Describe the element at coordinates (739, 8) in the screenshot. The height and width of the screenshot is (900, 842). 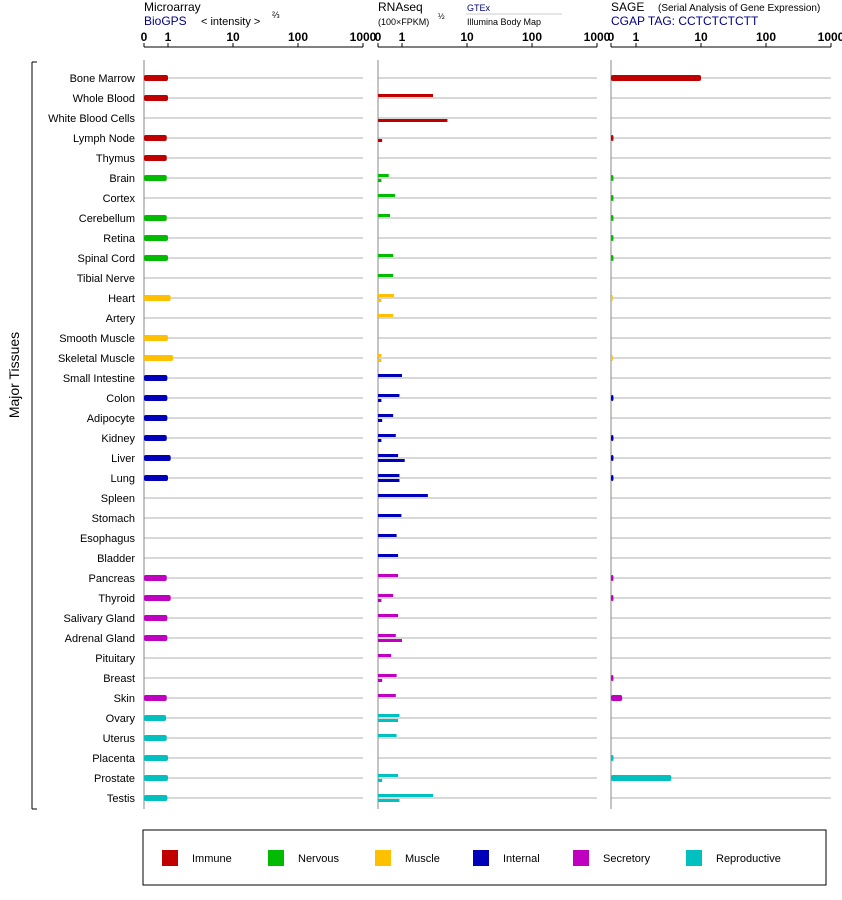
I see `sage-subtitle: (Serial Analysis of Gene Expression)` at that location.